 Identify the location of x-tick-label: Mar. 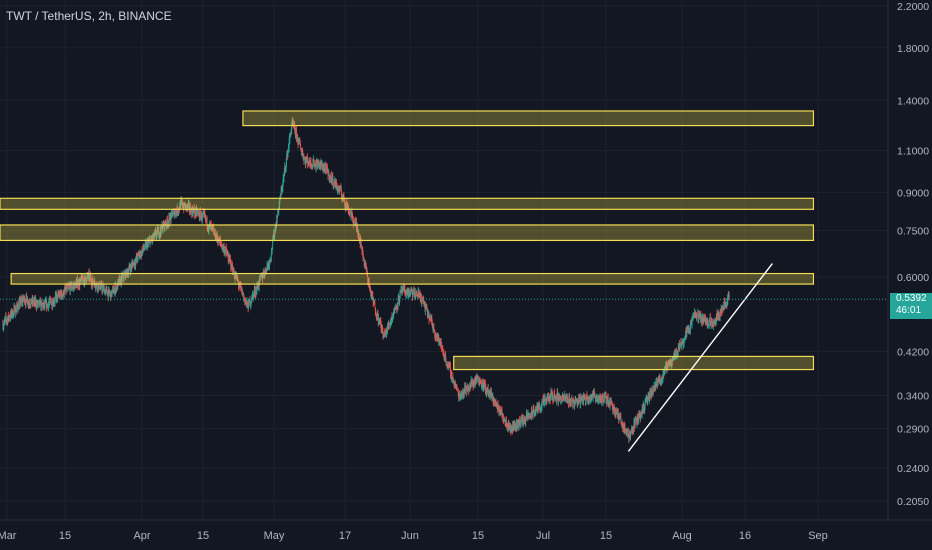
(8, 536).